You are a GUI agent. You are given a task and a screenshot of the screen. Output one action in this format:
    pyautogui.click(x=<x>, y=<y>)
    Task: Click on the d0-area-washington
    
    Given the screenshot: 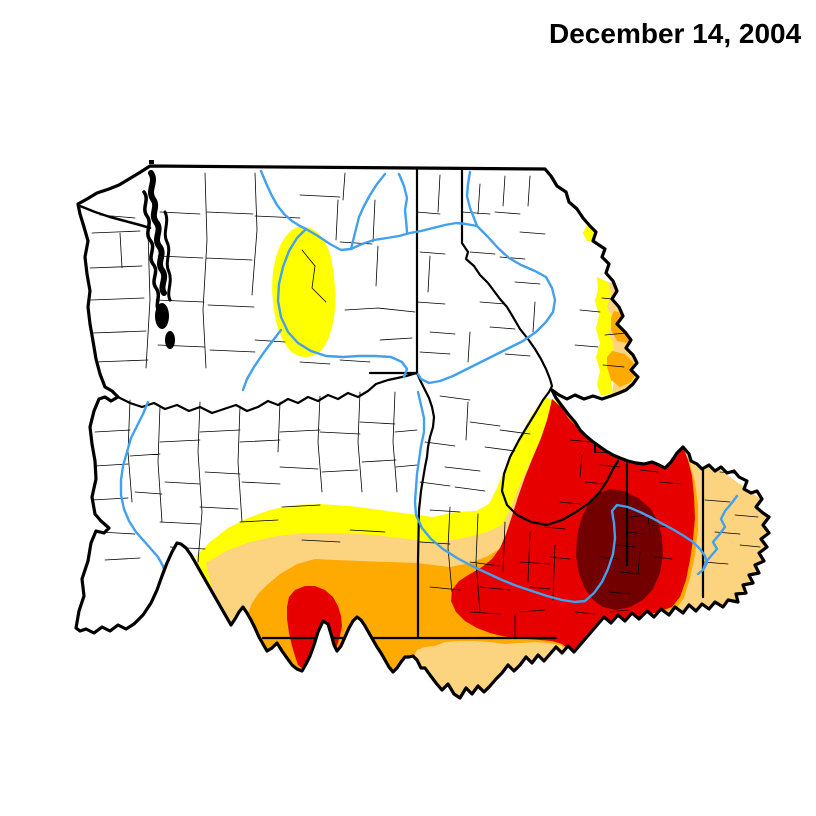 What is the action you would take?
    pyautogui.click(x=304, y=291)
    